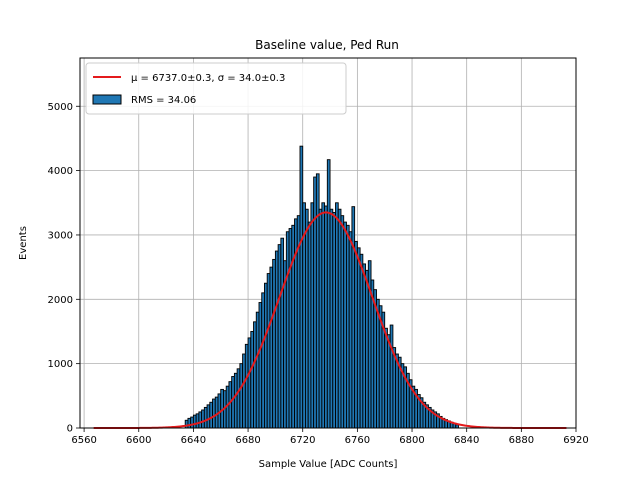 The height and width of the screenshot is (480, 640). I want to click on x-tick-label: 6880, so click(521, 440).